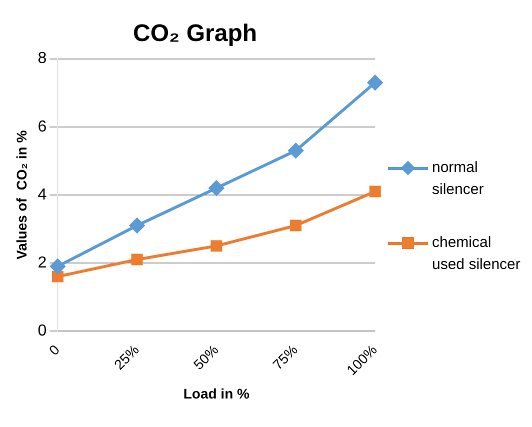  Describe the element at coordinates (42, 263) in the screenshot. I see `y-tick-label: 2` at that location.